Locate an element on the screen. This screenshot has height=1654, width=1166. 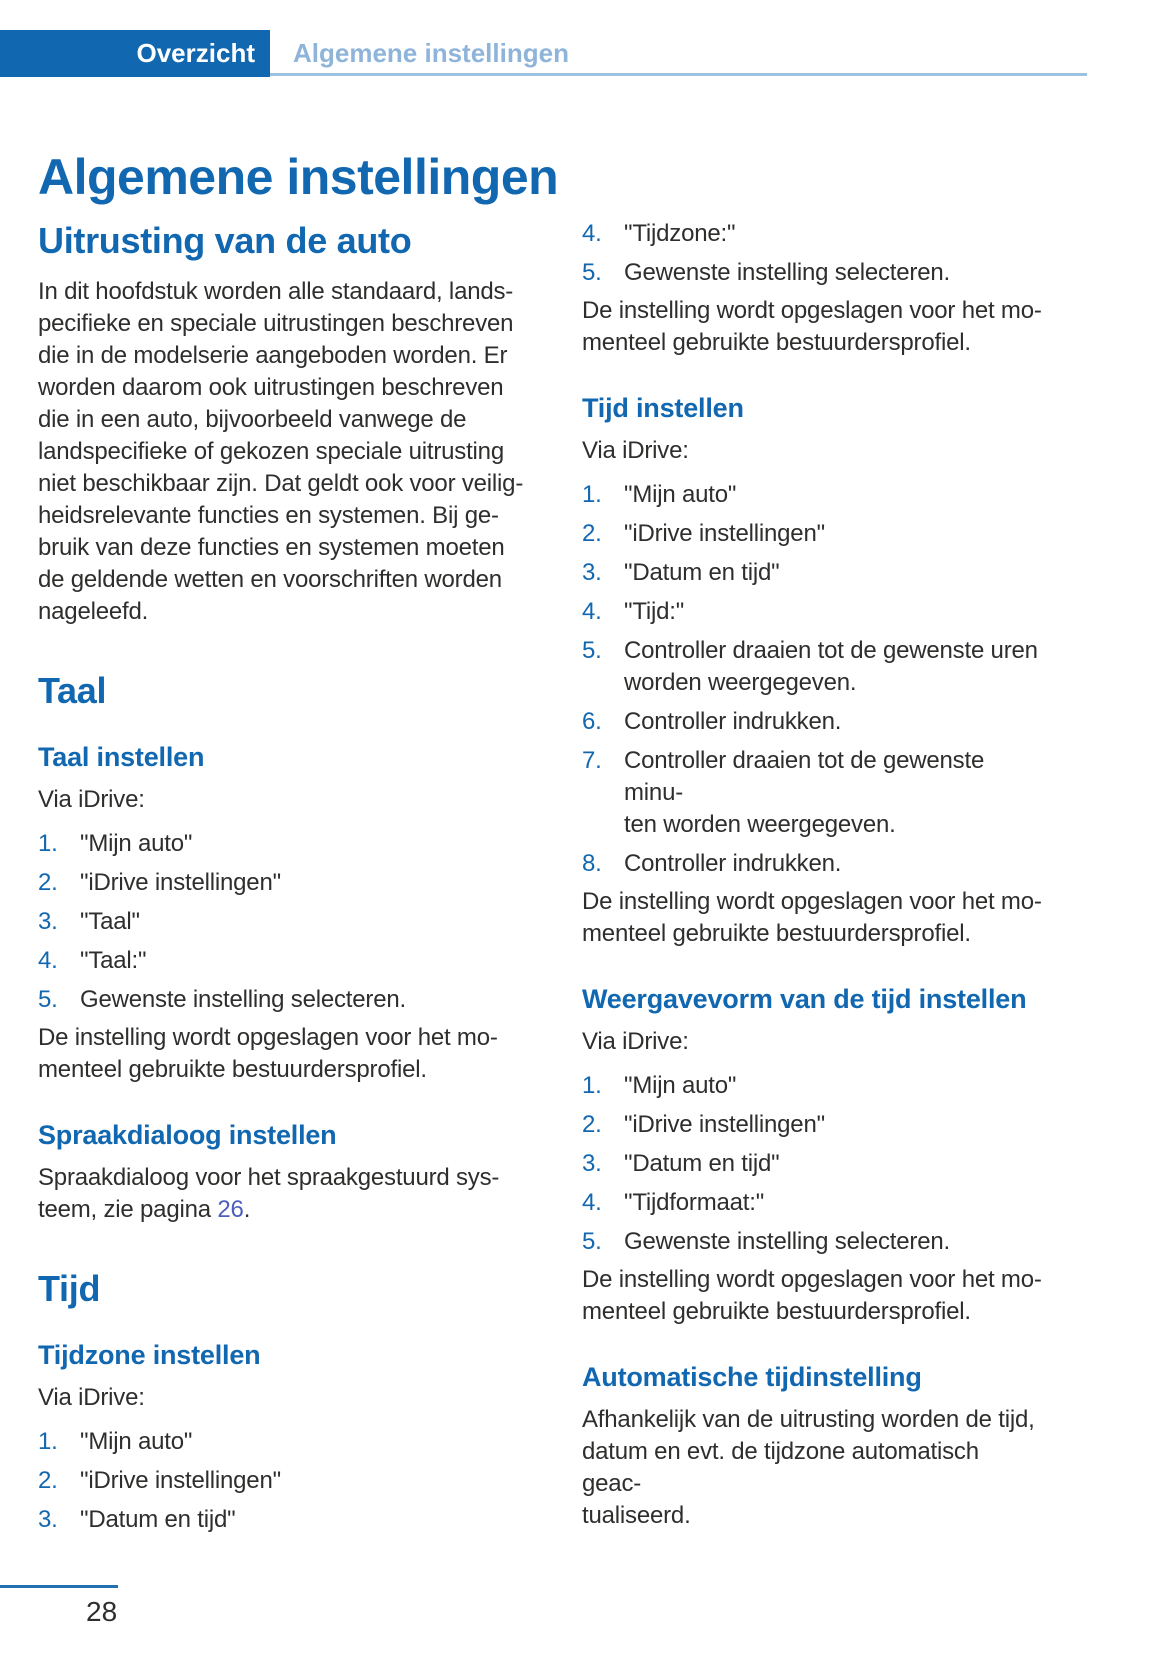
list-item: 4. "Tijdzone:" is located at coordinates (813, 234).